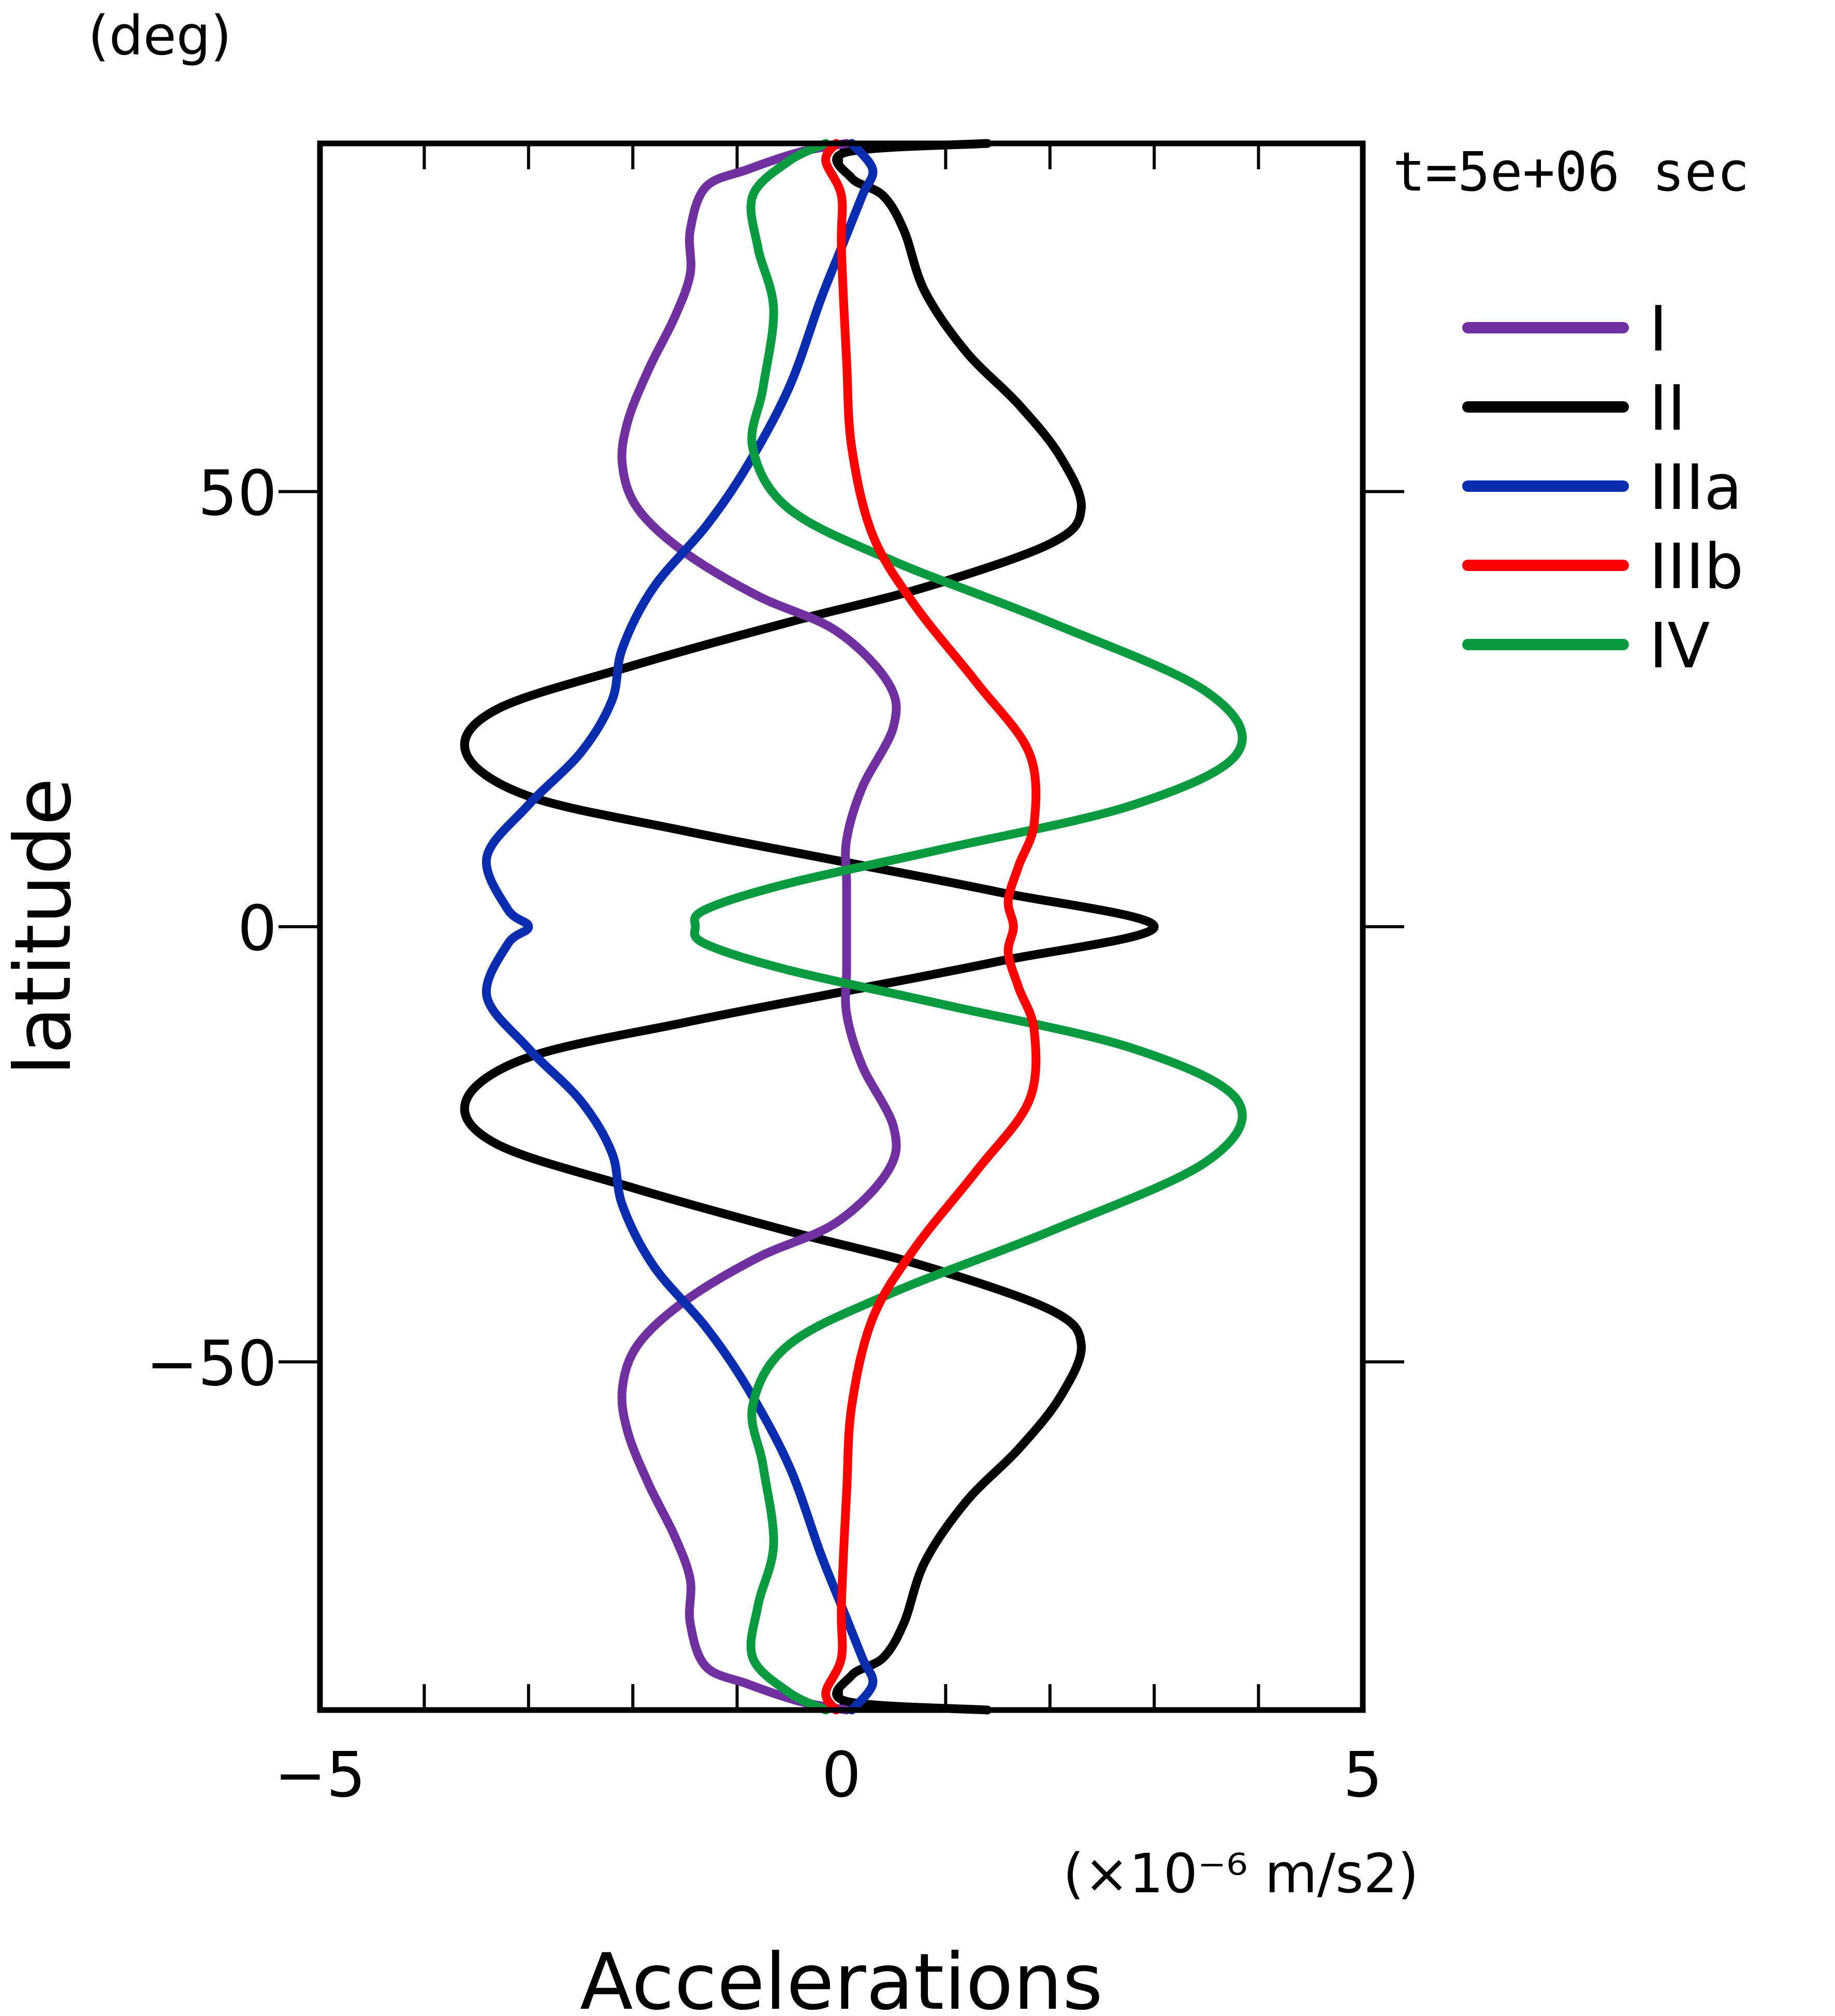 The height and width of the screenshot is (2016, 1835). Describe the element at coordinates (1696, 567) in the screenshot. I see `legend-label-iiib: IIIb` at that location.